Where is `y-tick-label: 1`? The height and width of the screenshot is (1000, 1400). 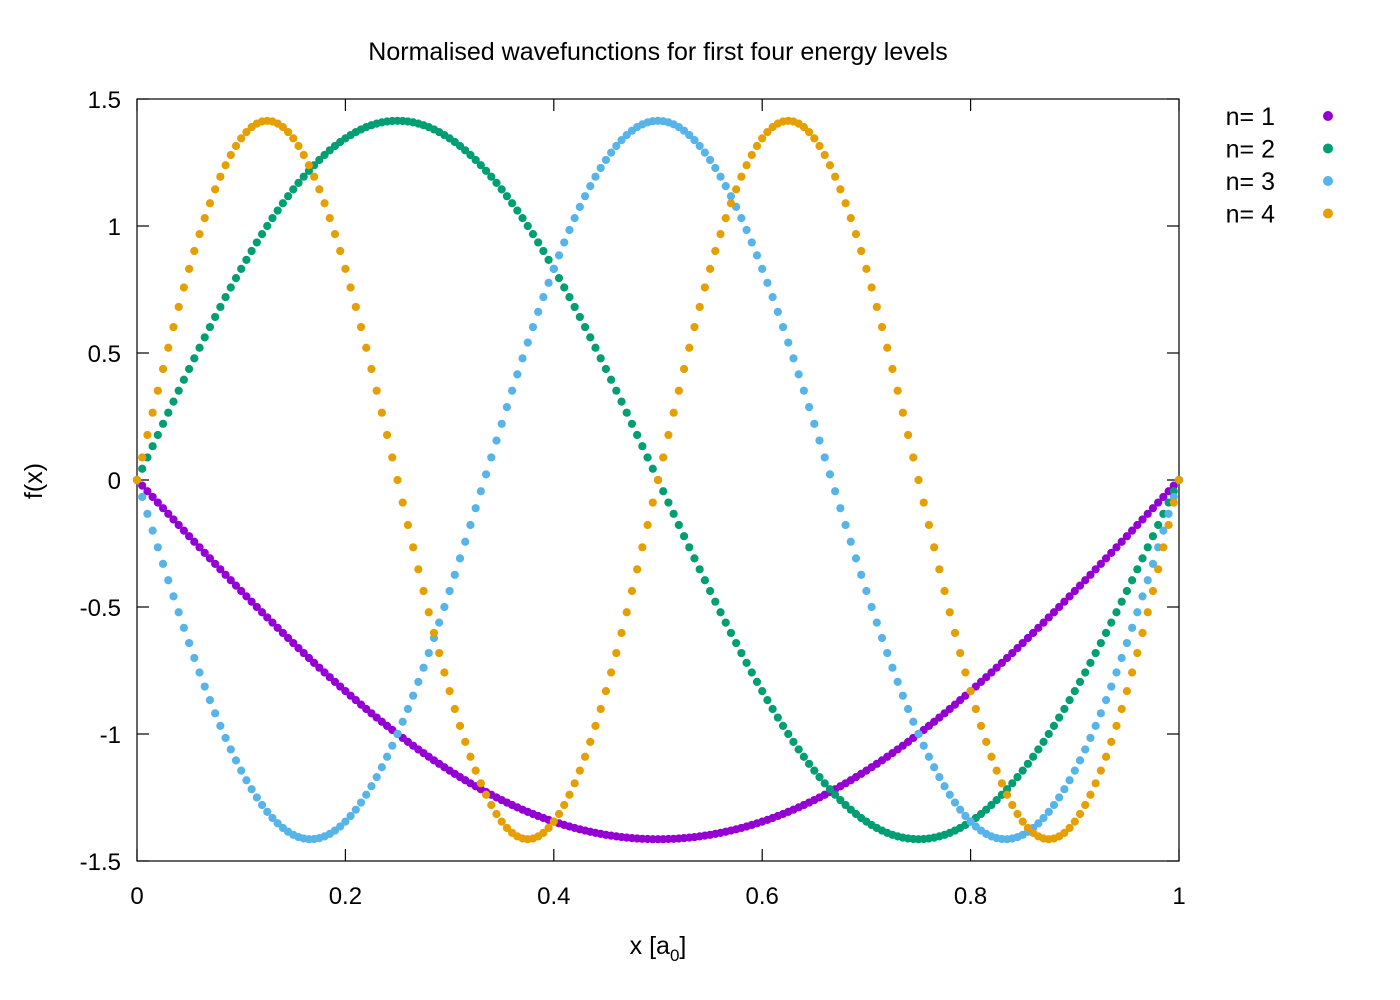 y-tick-label: 1 is located at coordinates (114, 227).